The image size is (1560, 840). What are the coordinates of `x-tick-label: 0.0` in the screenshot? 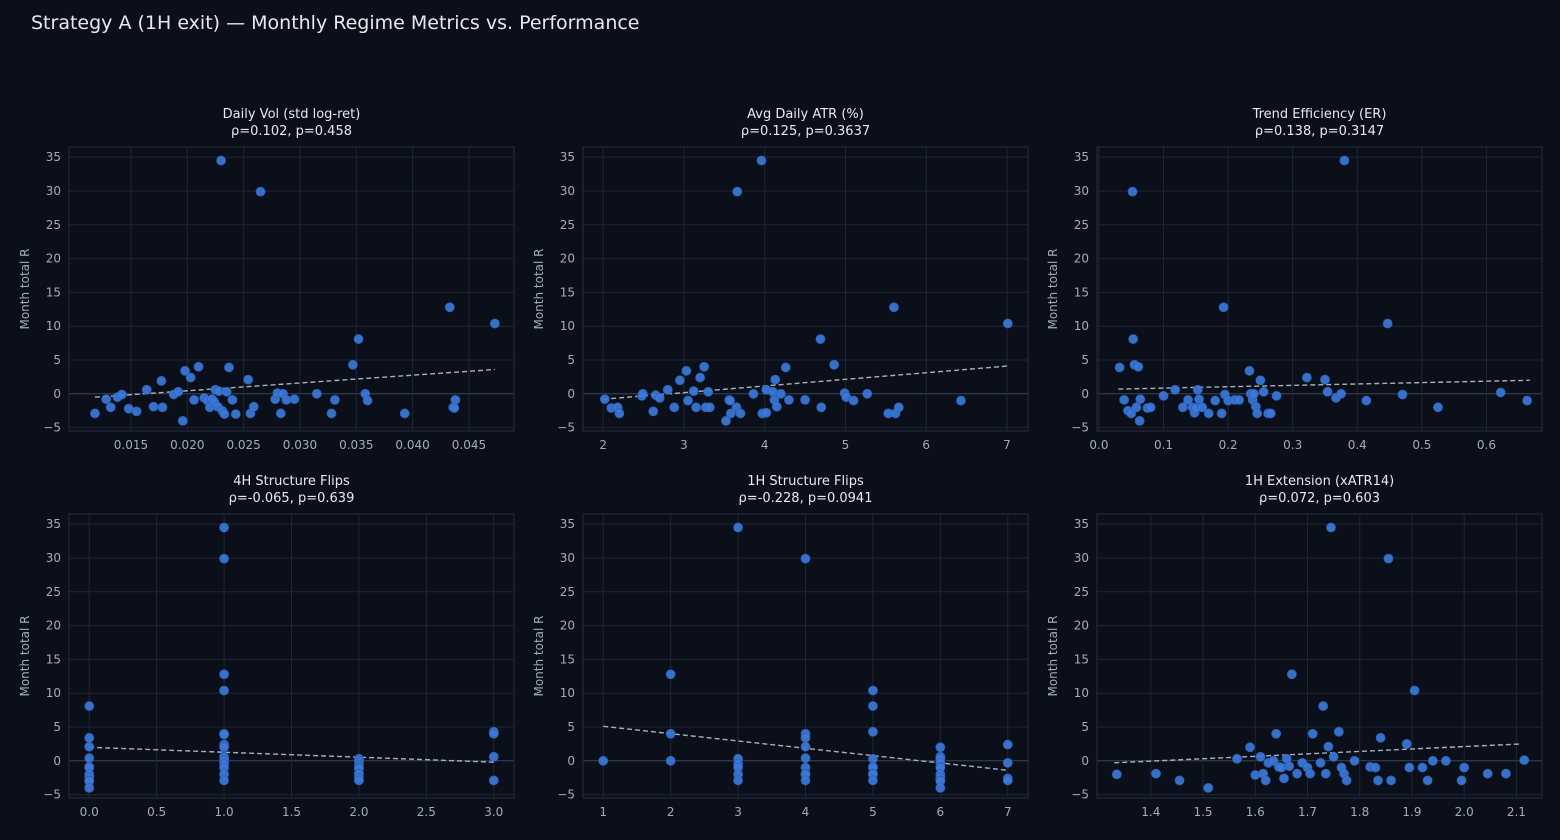 It's located at (89, 812).